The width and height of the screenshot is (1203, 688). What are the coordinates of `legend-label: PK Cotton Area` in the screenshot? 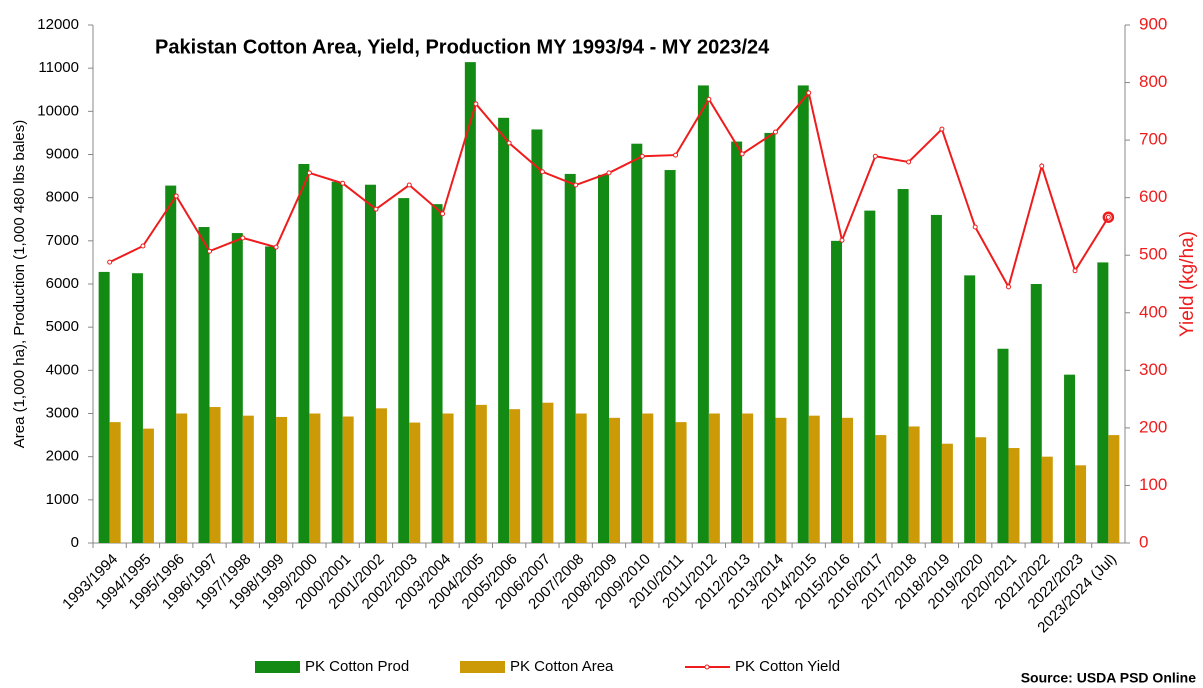 It's located at (562, 666).